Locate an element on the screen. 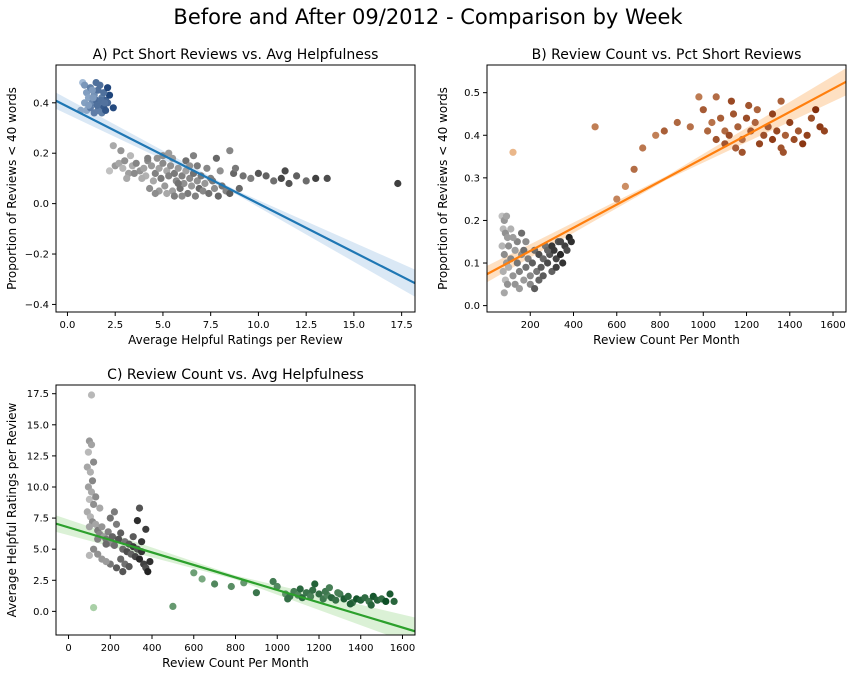  x-tick-label: 2.5 is located at coordinates (115, 325).